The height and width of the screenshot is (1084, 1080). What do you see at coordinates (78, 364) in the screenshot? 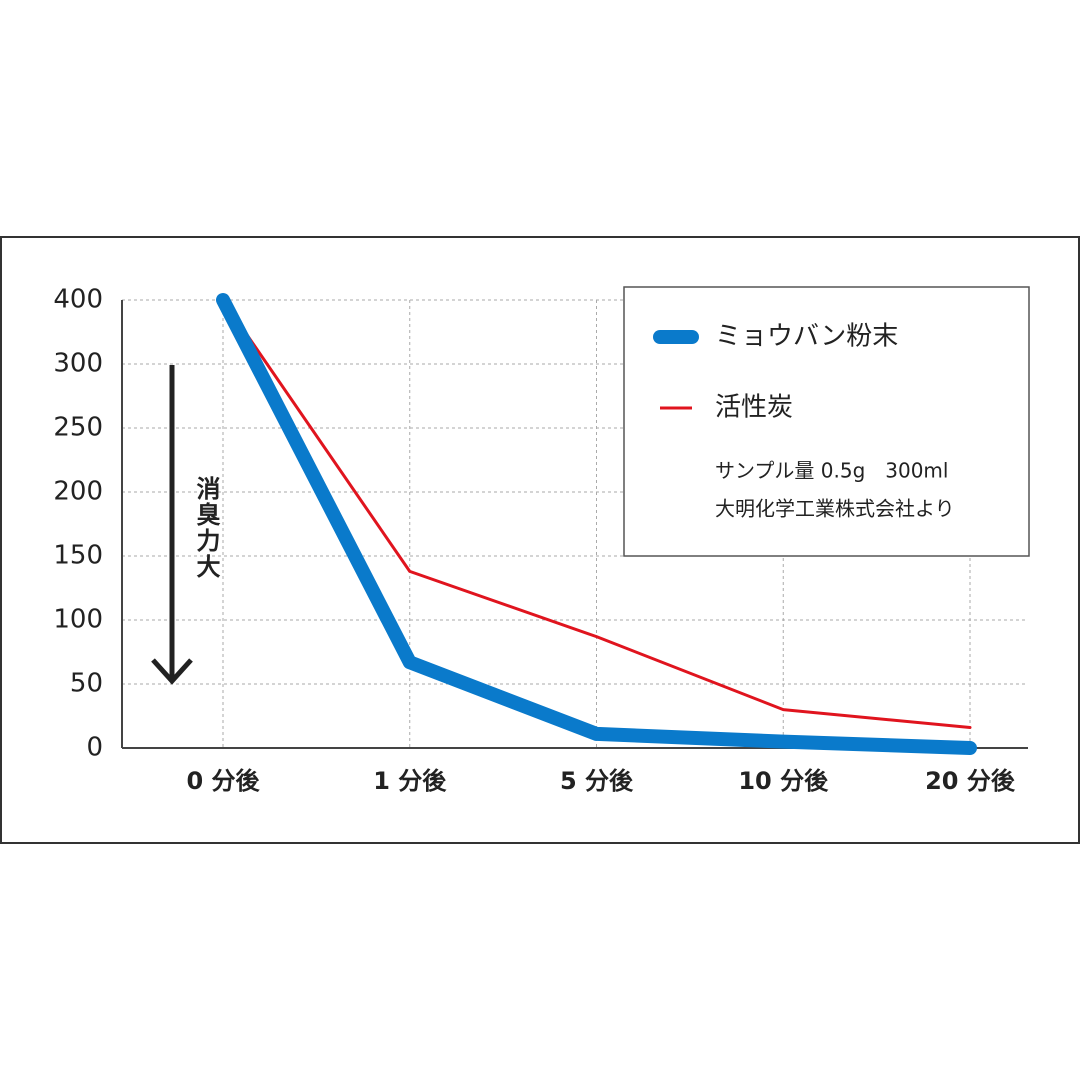
I see `y-tick-label: 300` at bounding box center [78, 364].